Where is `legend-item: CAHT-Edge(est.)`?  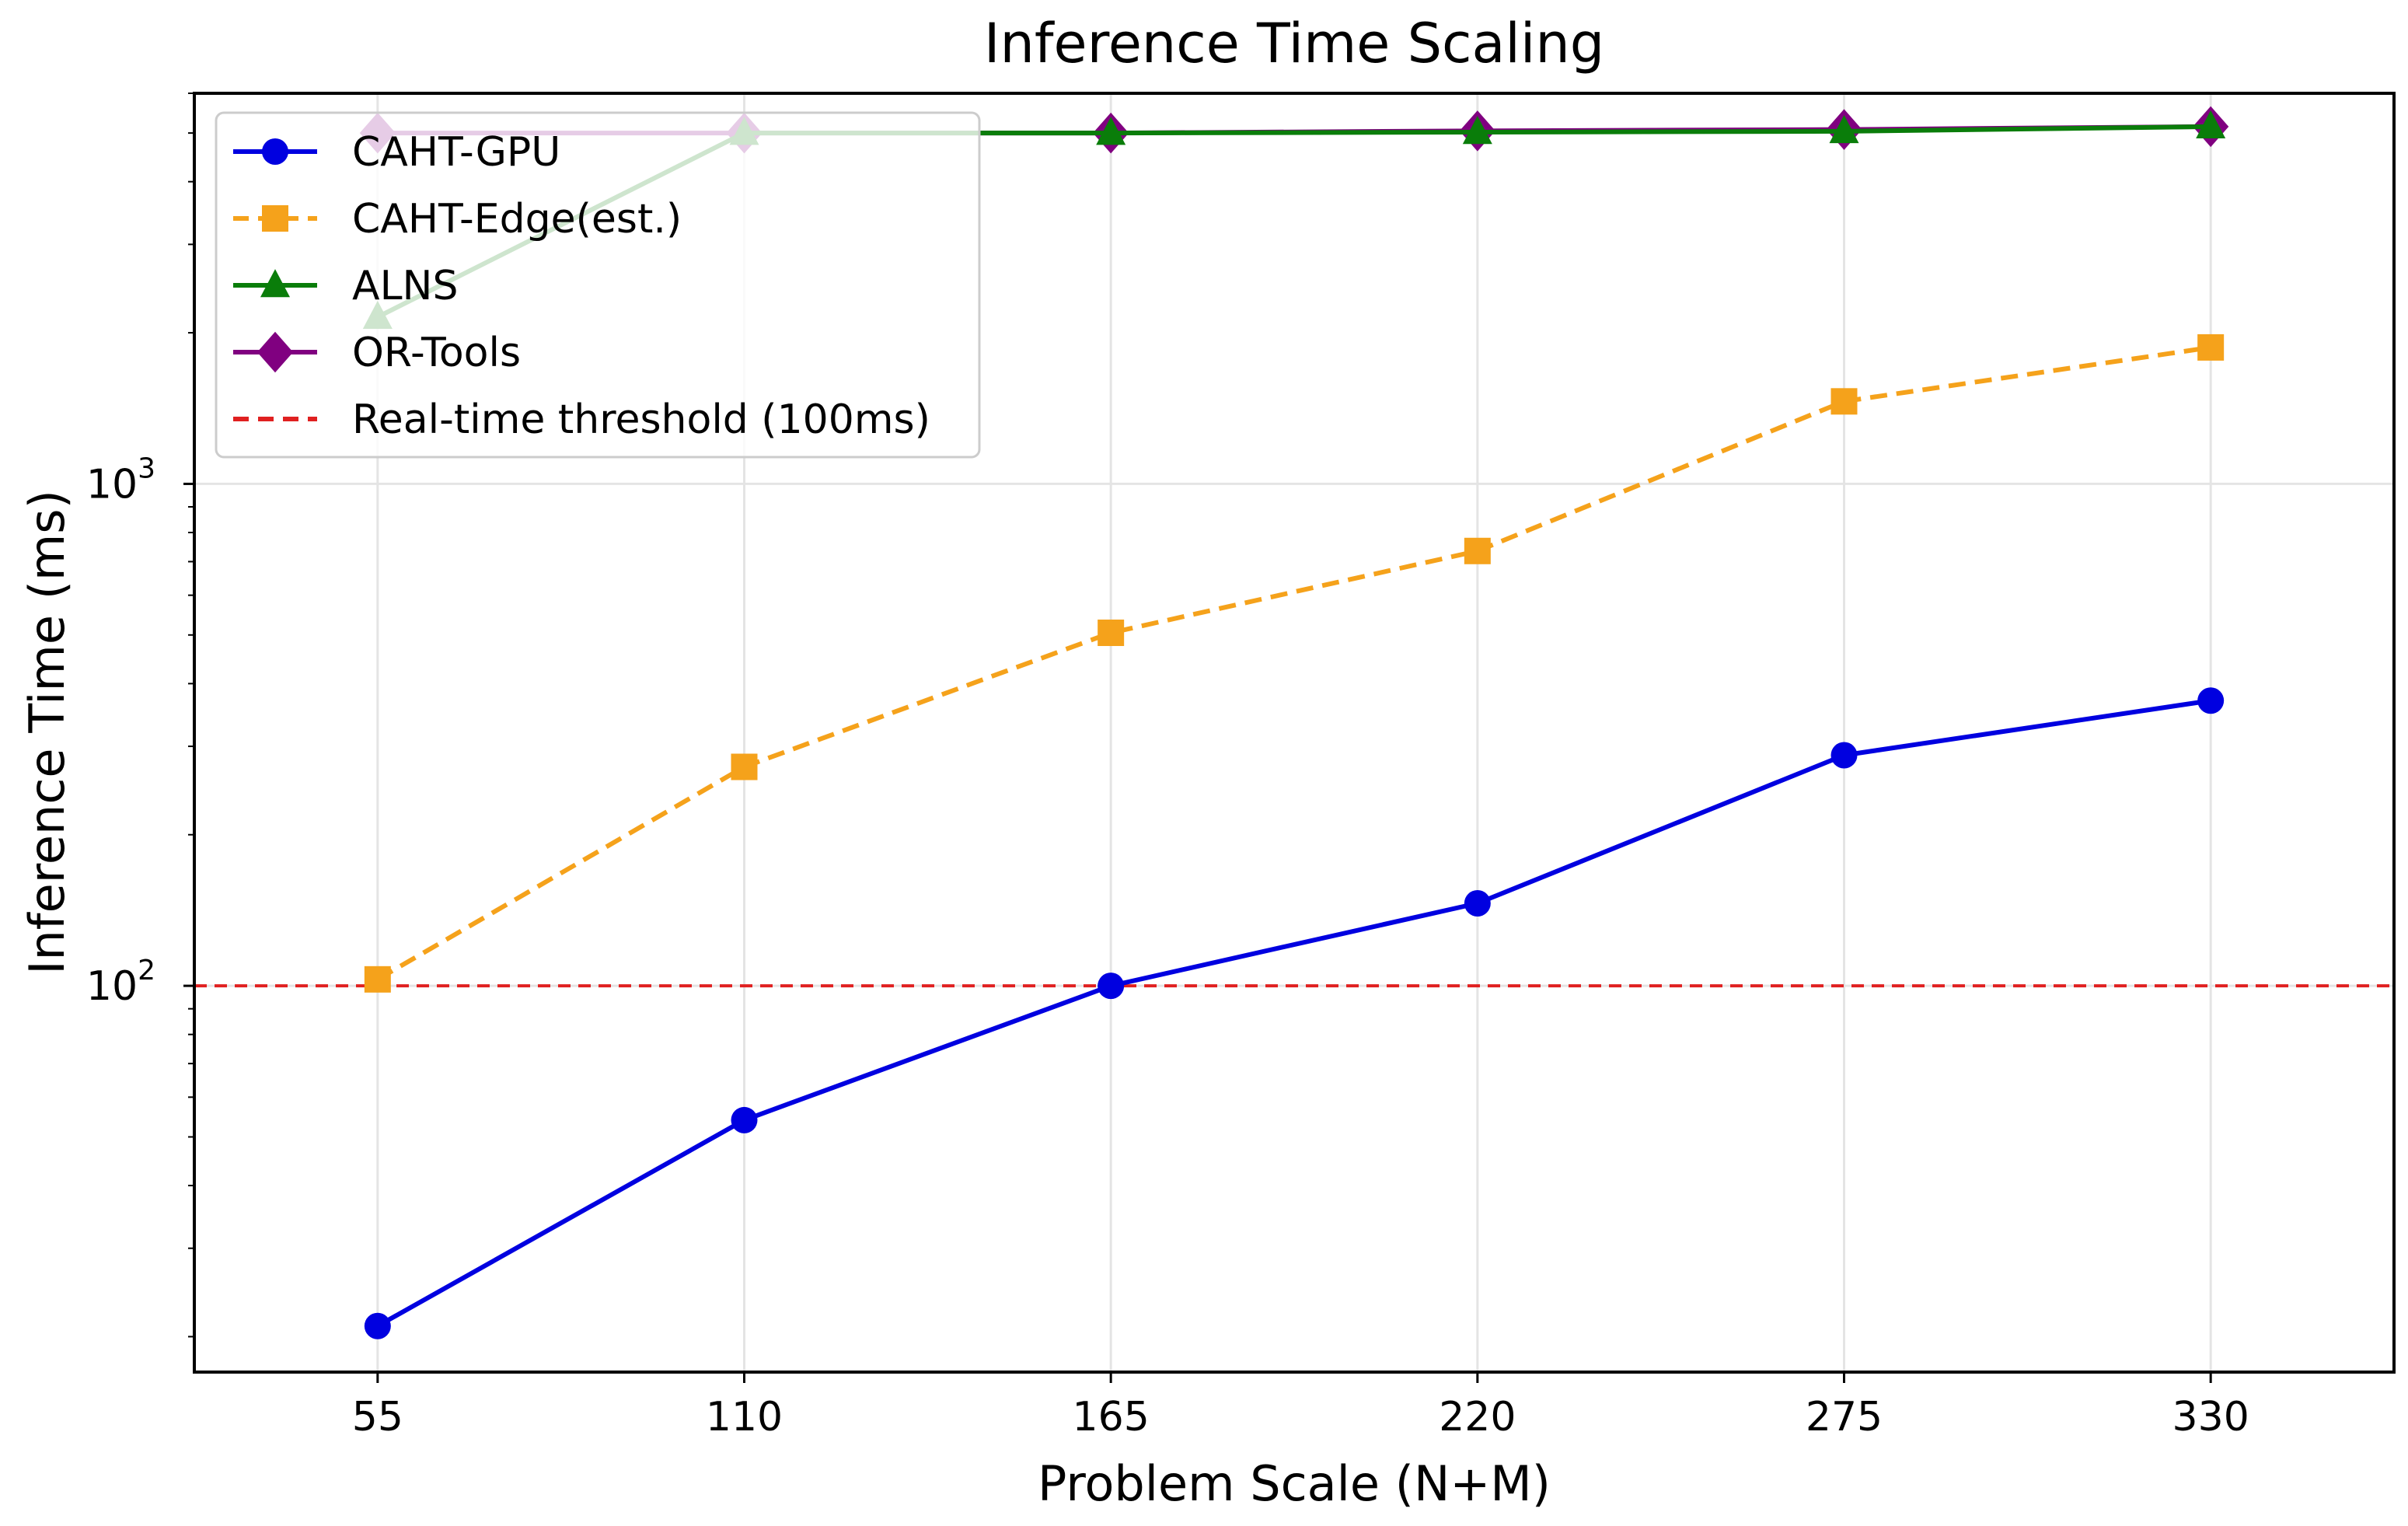 legend-item: CAHT-Edge(est.) is located at coordinates (457, 219).